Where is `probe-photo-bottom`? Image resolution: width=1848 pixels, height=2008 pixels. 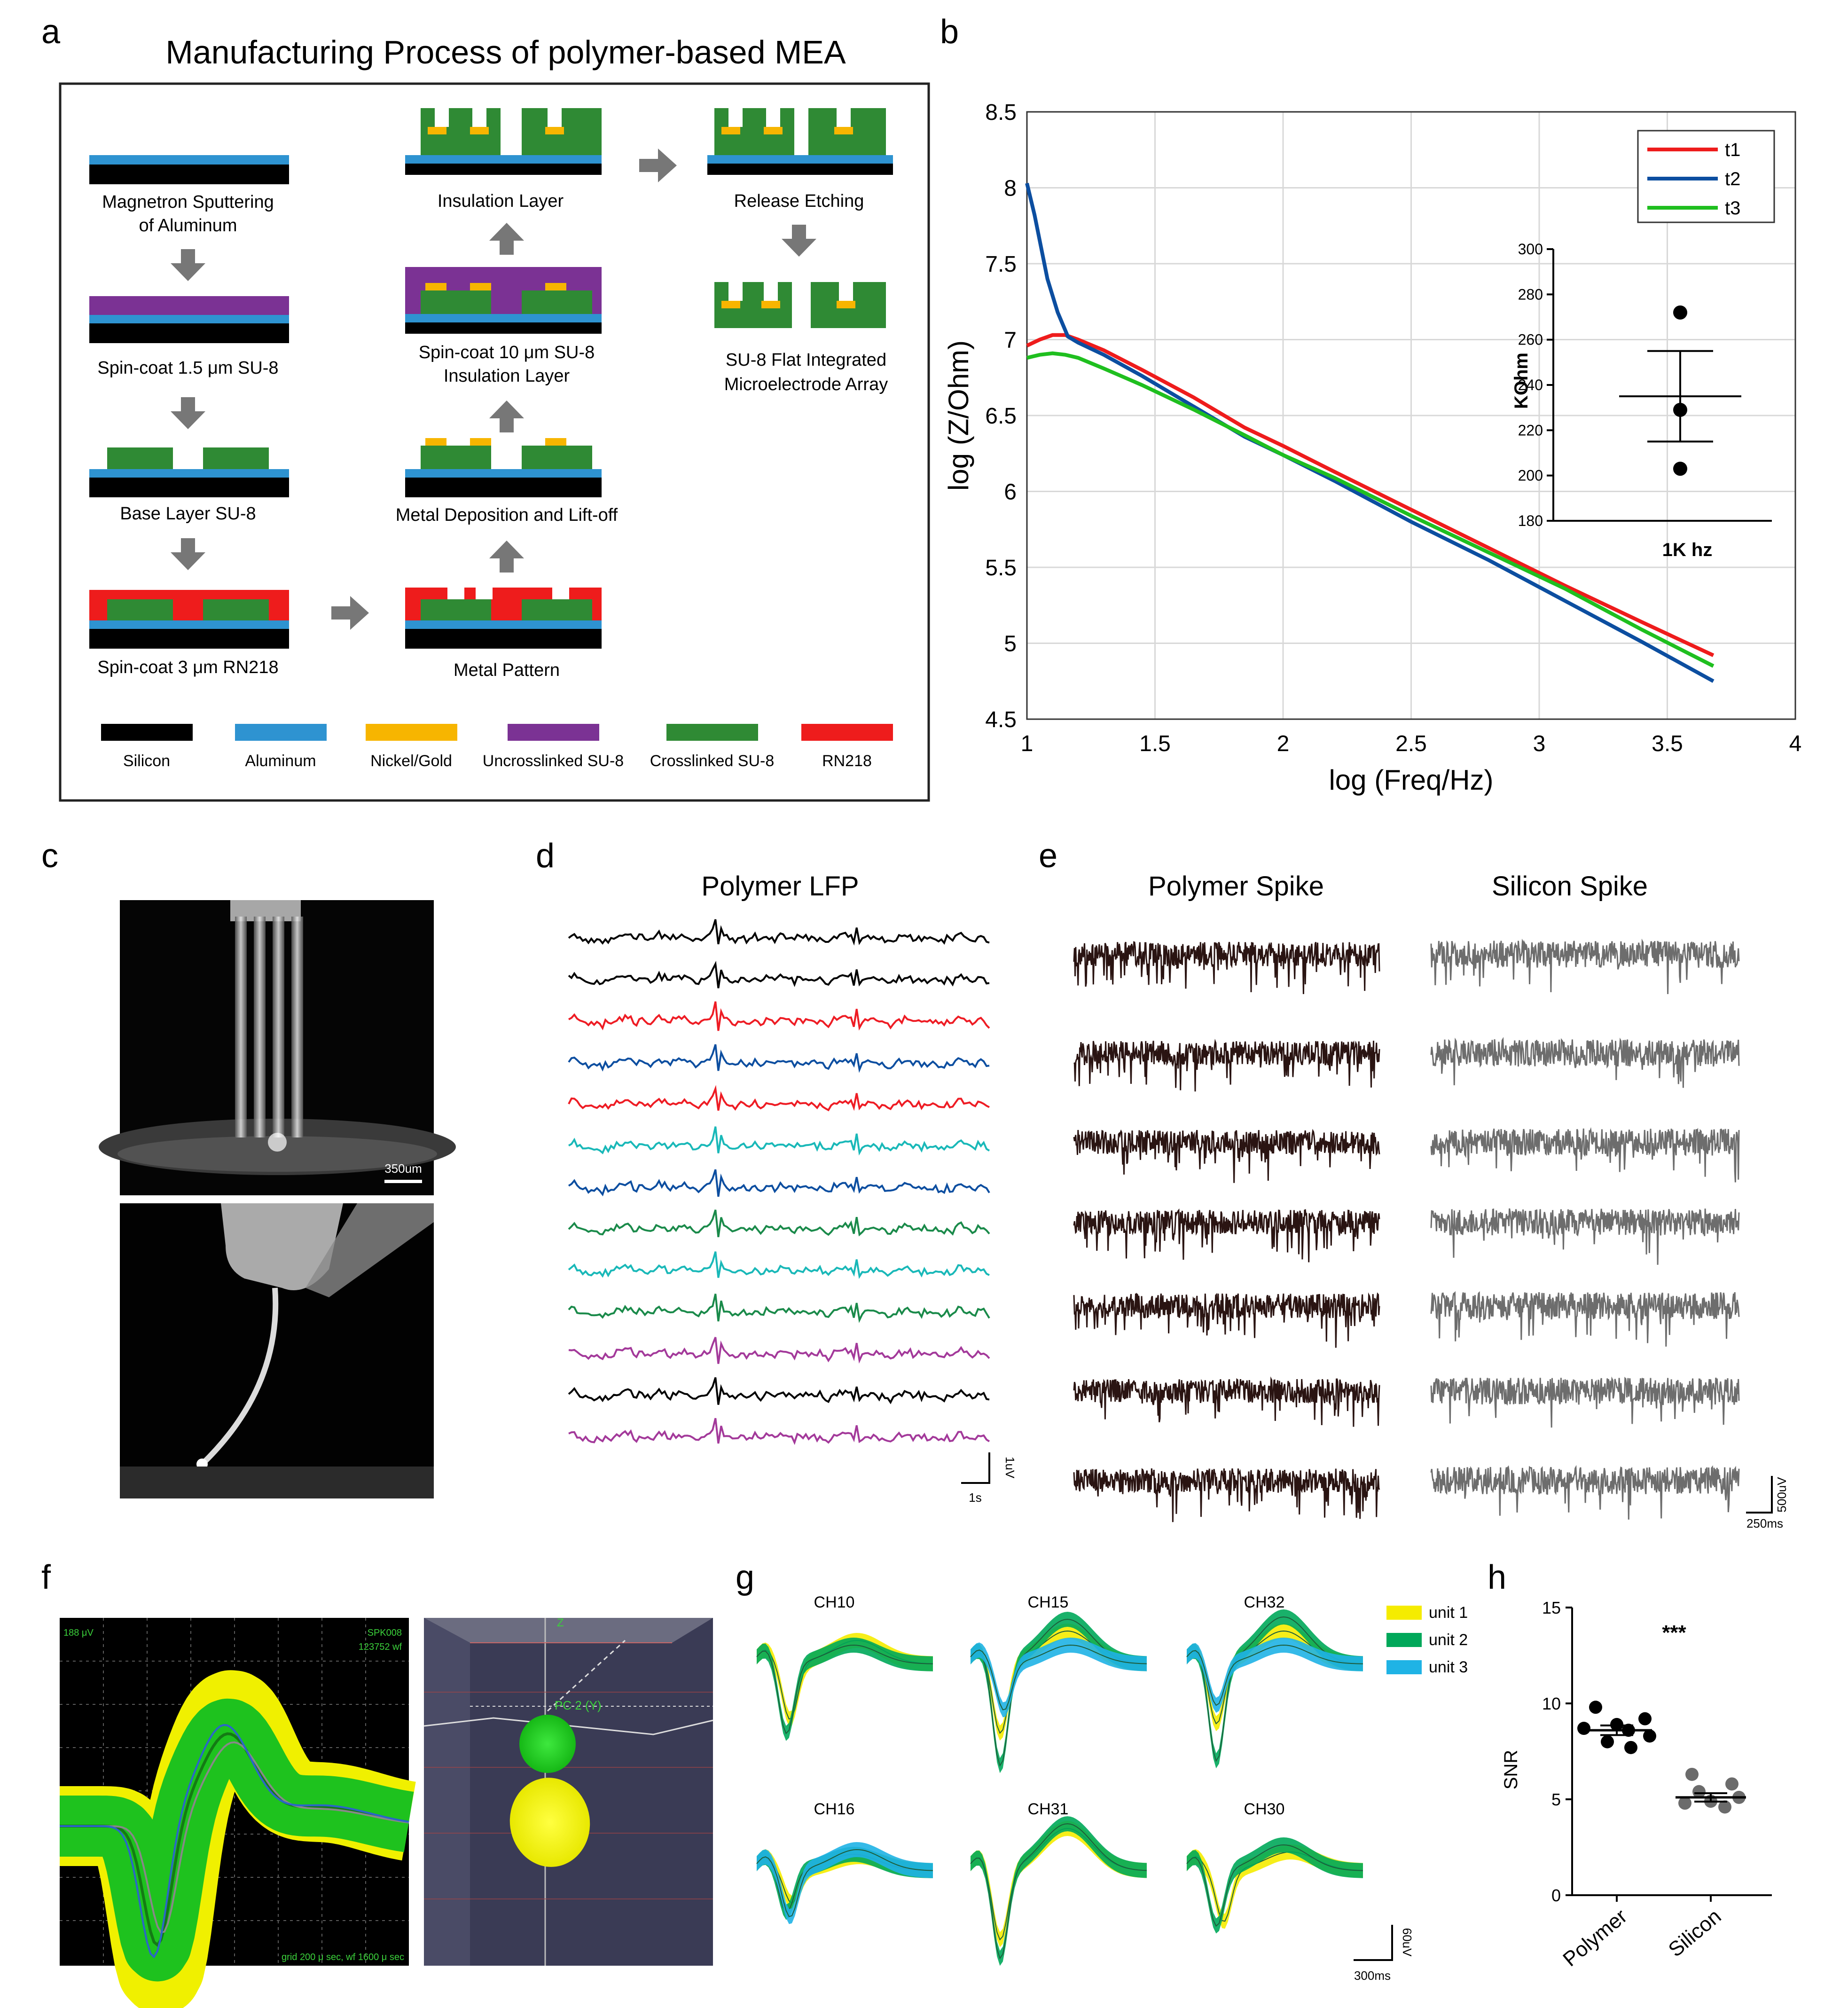 probe-photo-bottom is located at coordinates (277, 1350).